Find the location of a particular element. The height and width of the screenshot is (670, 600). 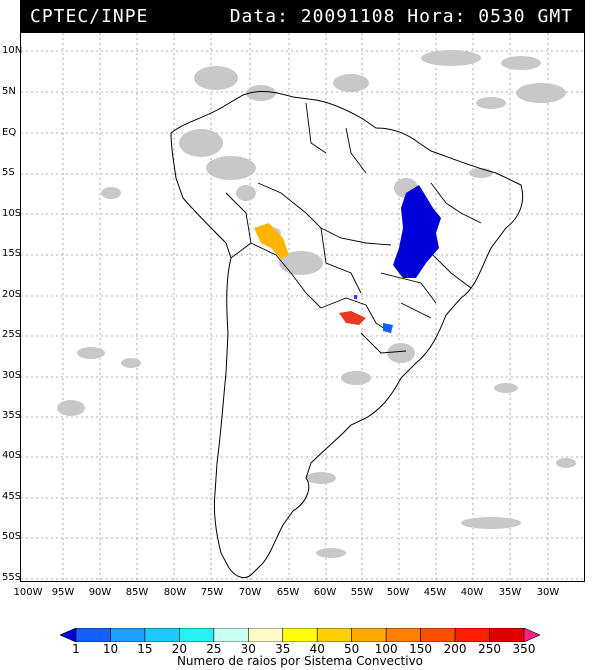

lat-label: 25S is located at coordinates (12, 334).